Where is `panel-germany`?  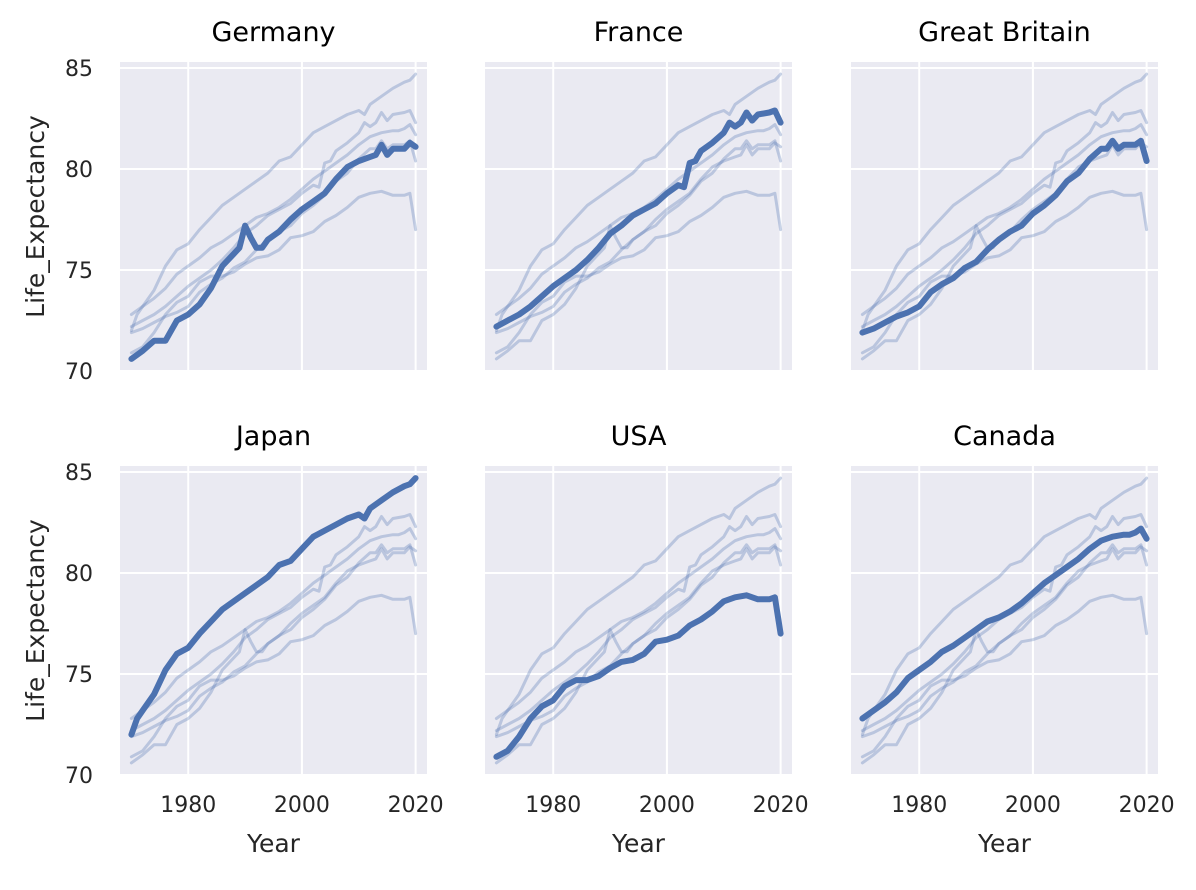
panel-germany is located at coordinates (273, 216).